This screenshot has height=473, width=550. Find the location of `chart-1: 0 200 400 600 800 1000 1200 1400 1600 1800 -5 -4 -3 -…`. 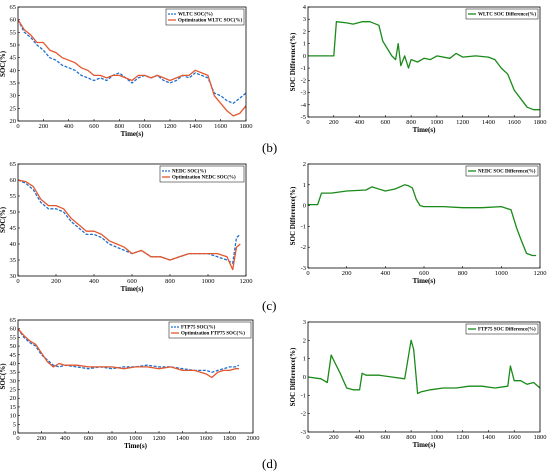

chart-1: 0 200 400 600 800 1000 1200 1400 1600 1800 -5 -4 -3 -… is located at coordinates (418, 69).